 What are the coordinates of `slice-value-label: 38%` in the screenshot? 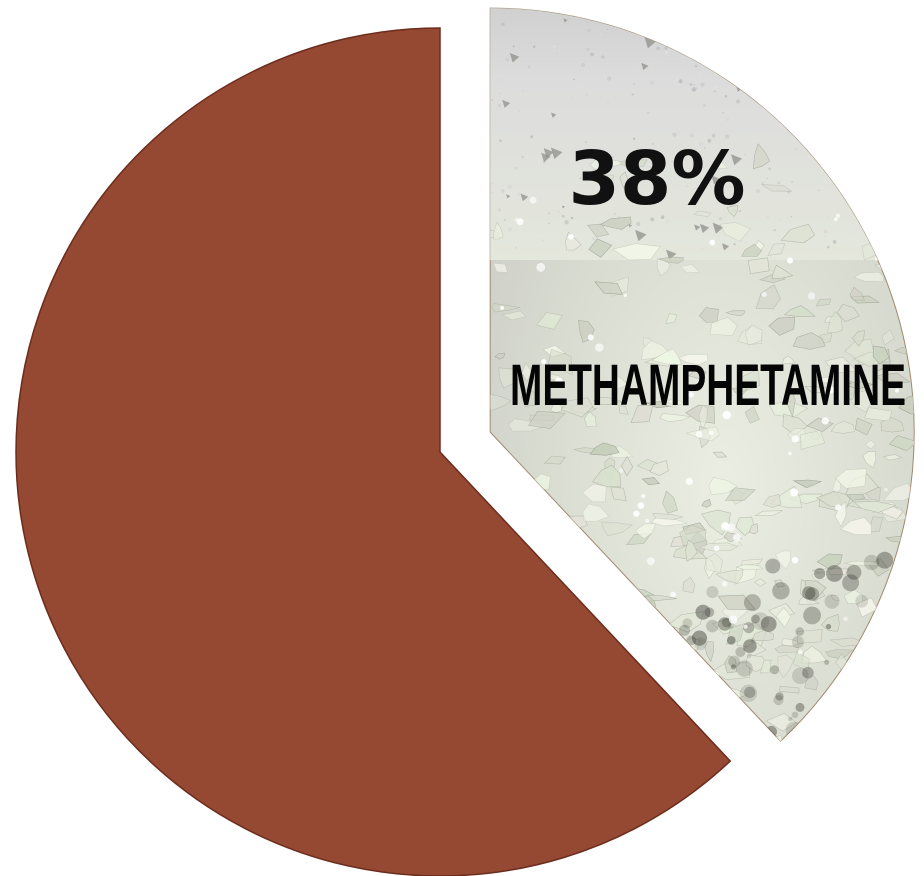 It's located at (656, 179).